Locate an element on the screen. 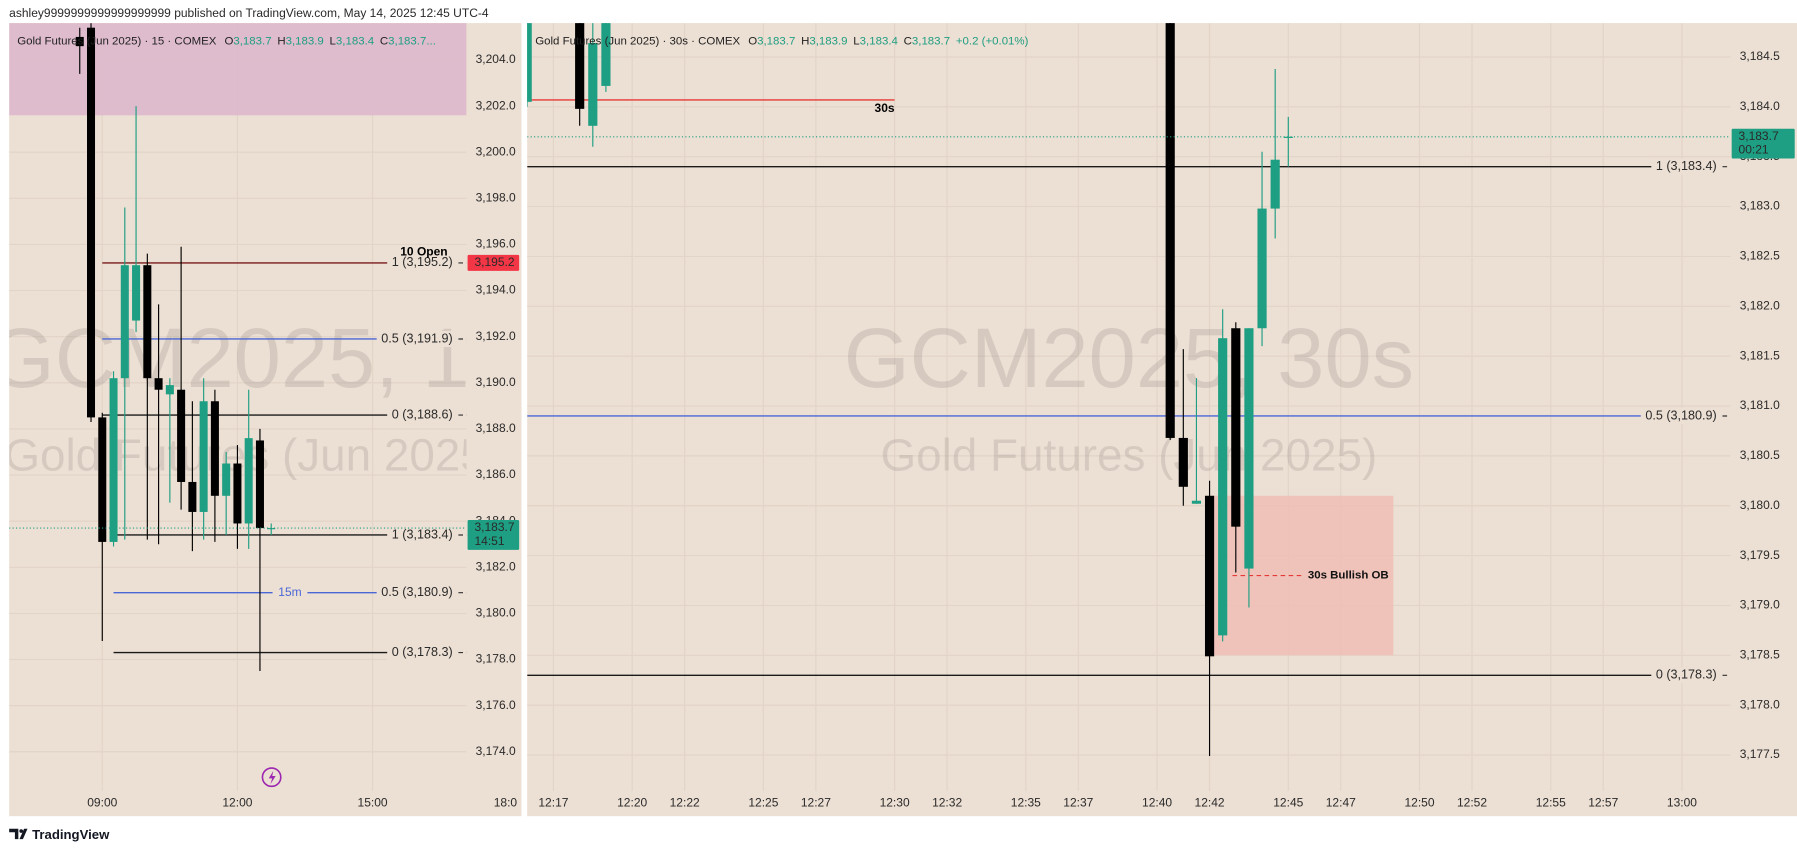 This screenshot has height=853, width=1797. x-tick-label: 12:45 is located at coordinates (1288, 803).